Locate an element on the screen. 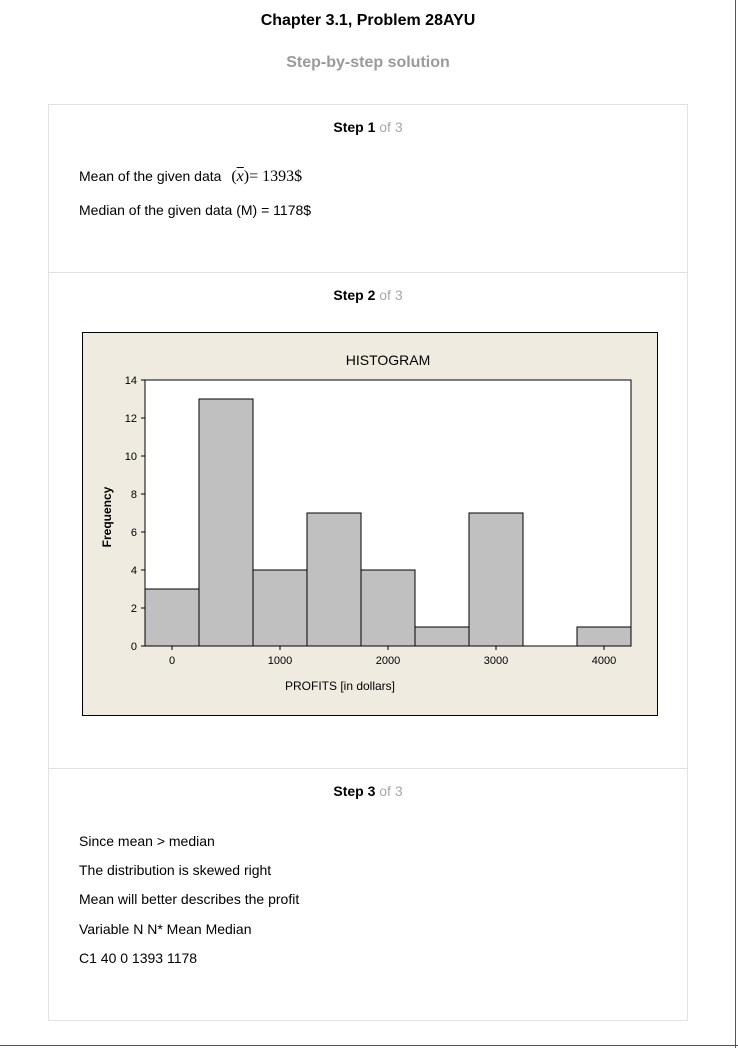  step-2-label: Step 2 is located at coordinates (354, 295).